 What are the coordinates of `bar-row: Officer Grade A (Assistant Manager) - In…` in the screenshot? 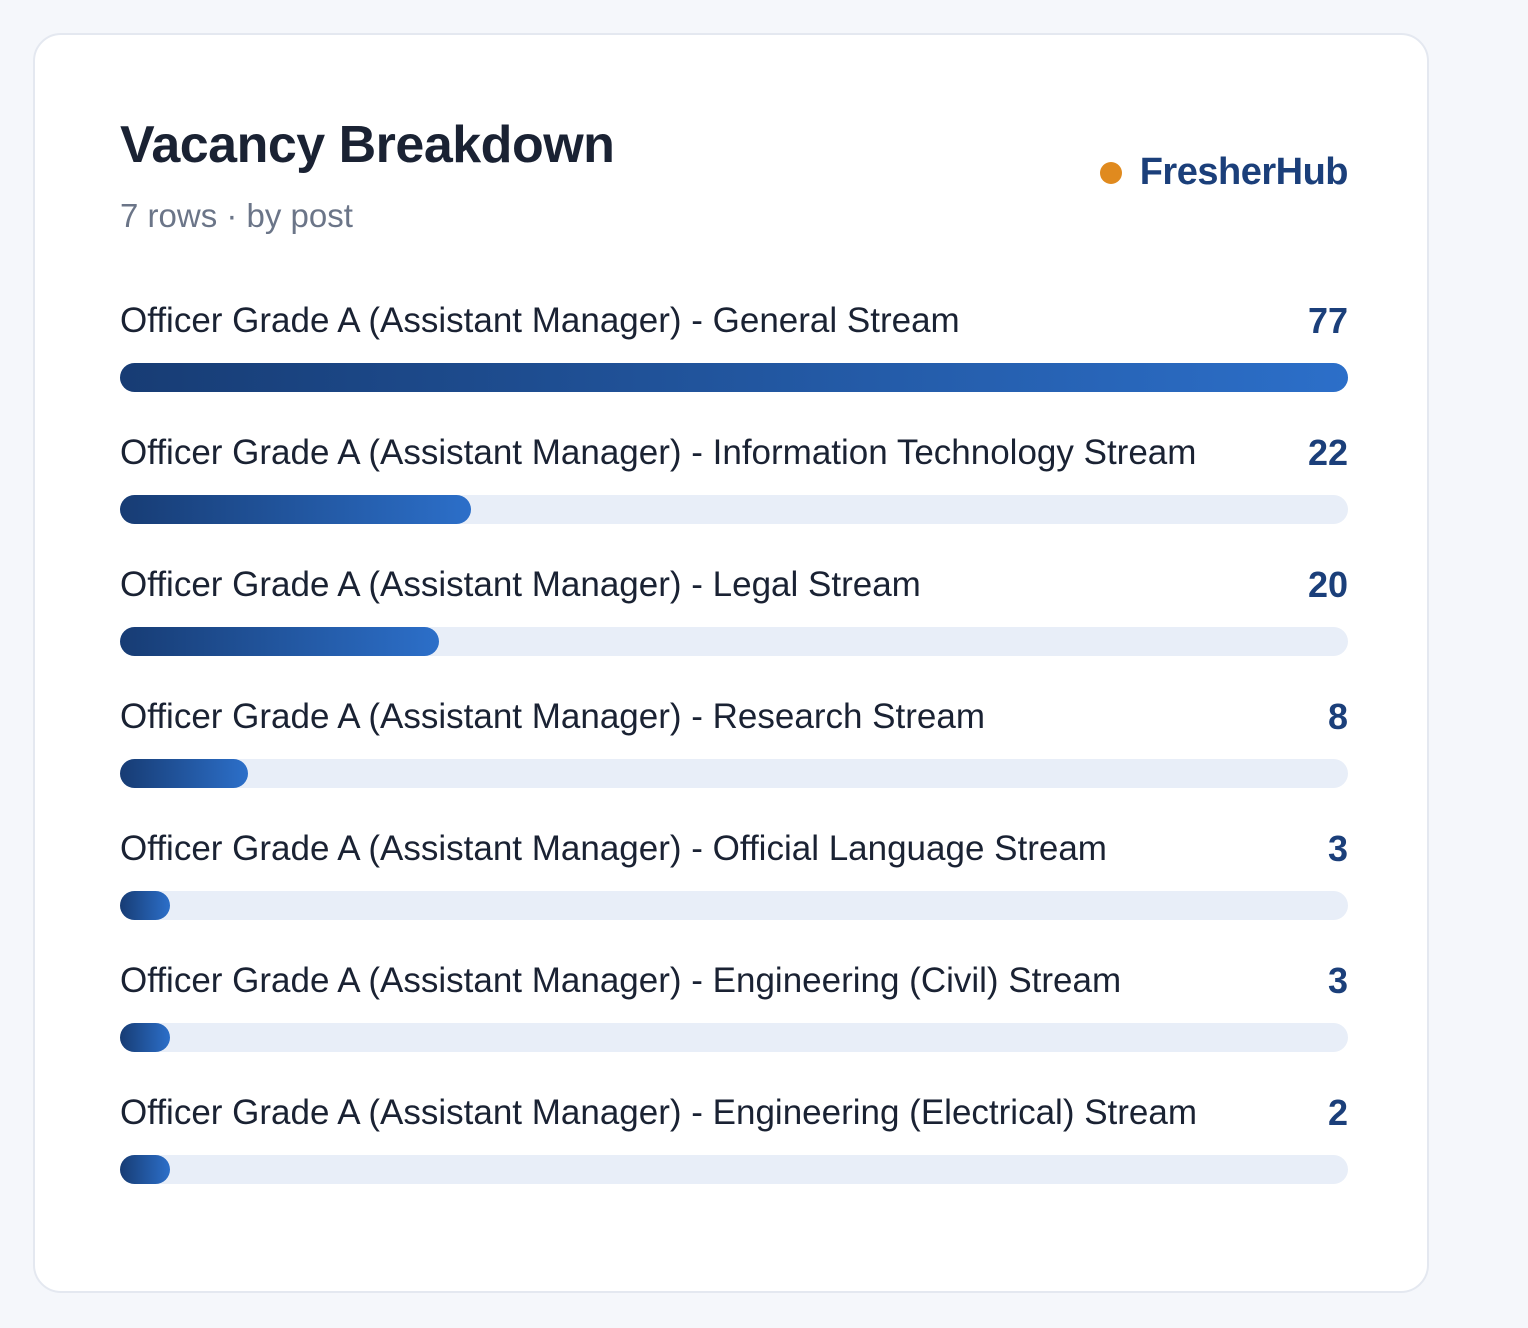 It's located at (734, 495).